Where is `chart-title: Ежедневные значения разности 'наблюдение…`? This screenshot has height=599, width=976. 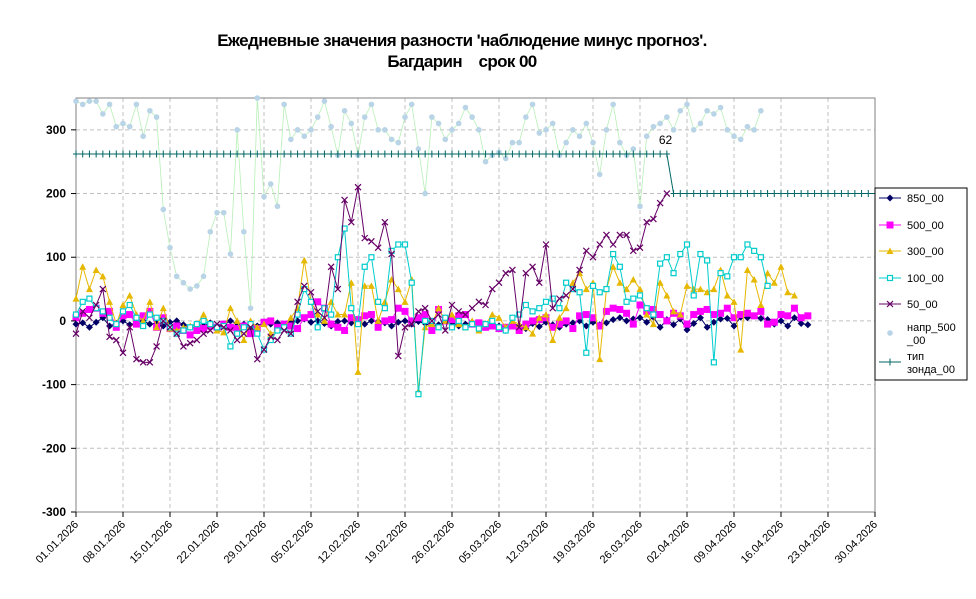
chart-title: Ежедневные значения разности 'наблюдение… is located at coordinates (462, 40).